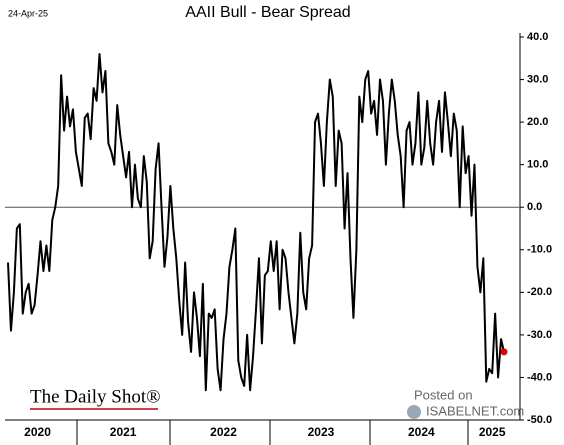 The height and width of the screenshot is (445, 564). Describe the element at coordinates (534, 207) in the screenshot. I see `y-tick-label: 0.0` at that location.